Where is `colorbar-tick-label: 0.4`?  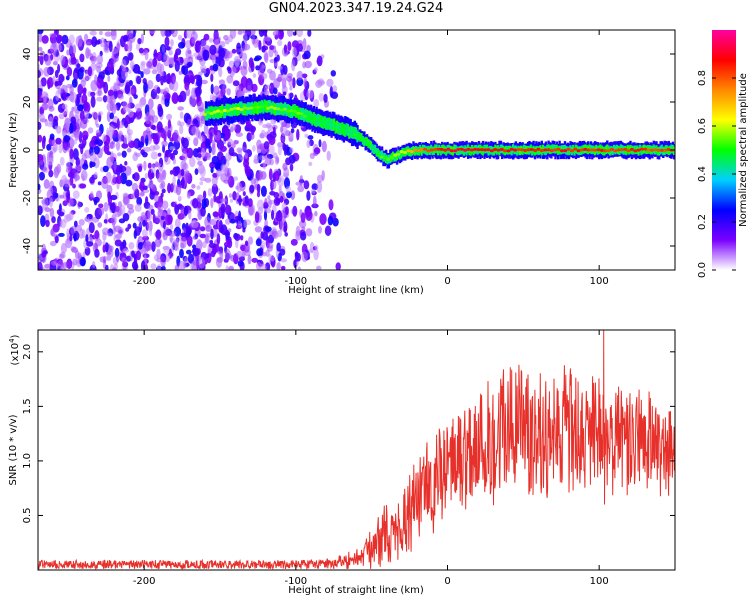 colorbar-tick-label: 0.4 is located at coordinates (702, 174).